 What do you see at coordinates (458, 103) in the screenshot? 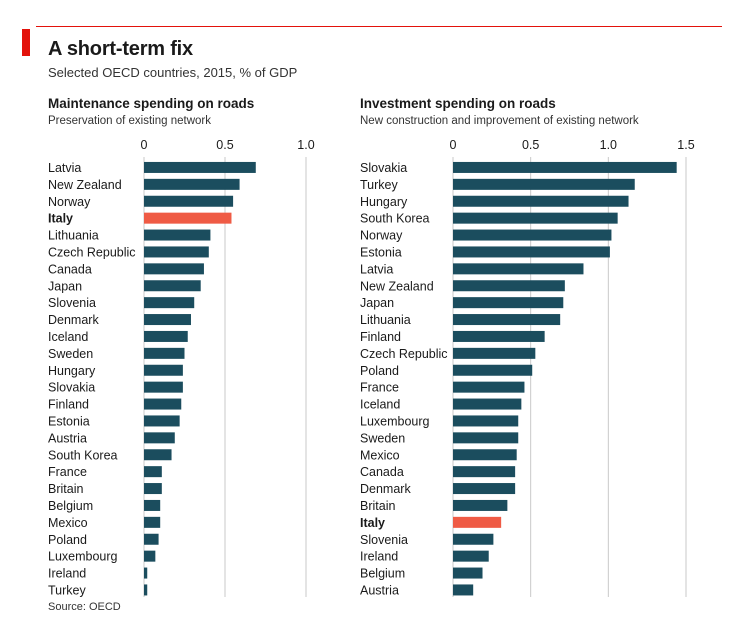
I see `right-panel-title: Investment spending on roads` at bounding box center [458, 103].